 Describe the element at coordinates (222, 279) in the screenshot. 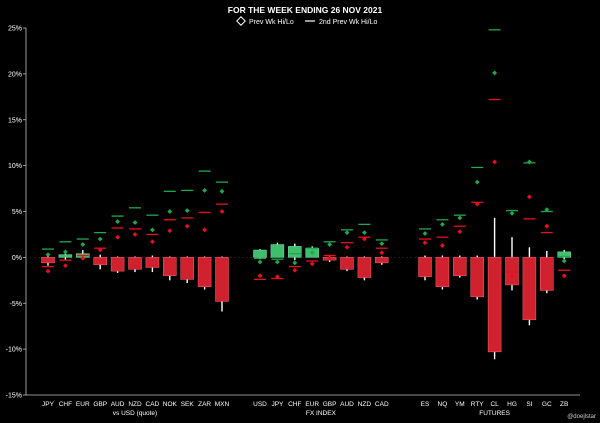

I see `bar-mxn` at that location.